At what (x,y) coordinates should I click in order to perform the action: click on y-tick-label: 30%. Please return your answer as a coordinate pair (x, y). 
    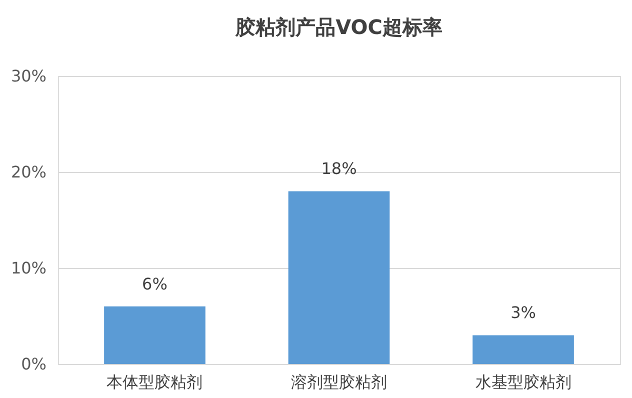
    Looking at the image, I should click on (28, 76).